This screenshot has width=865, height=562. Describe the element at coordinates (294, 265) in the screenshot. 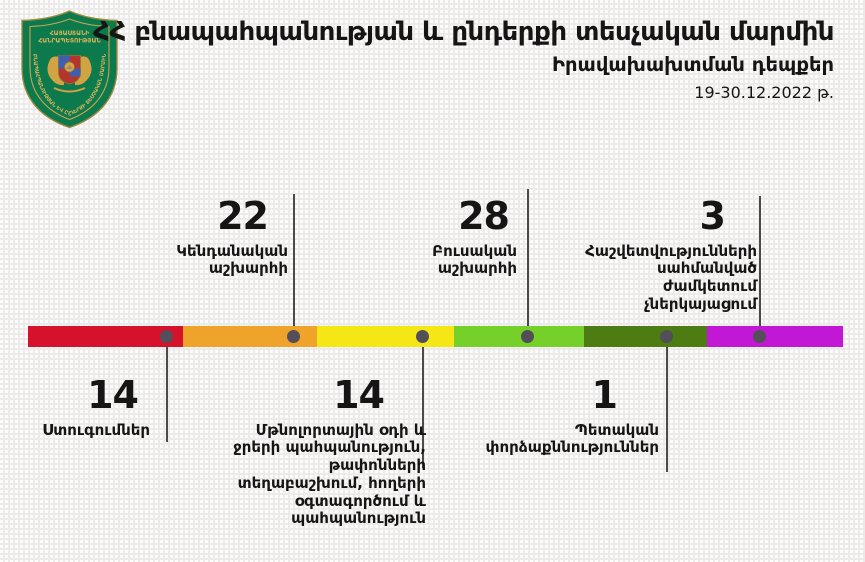

I see `leader-line-fauna` at that location.